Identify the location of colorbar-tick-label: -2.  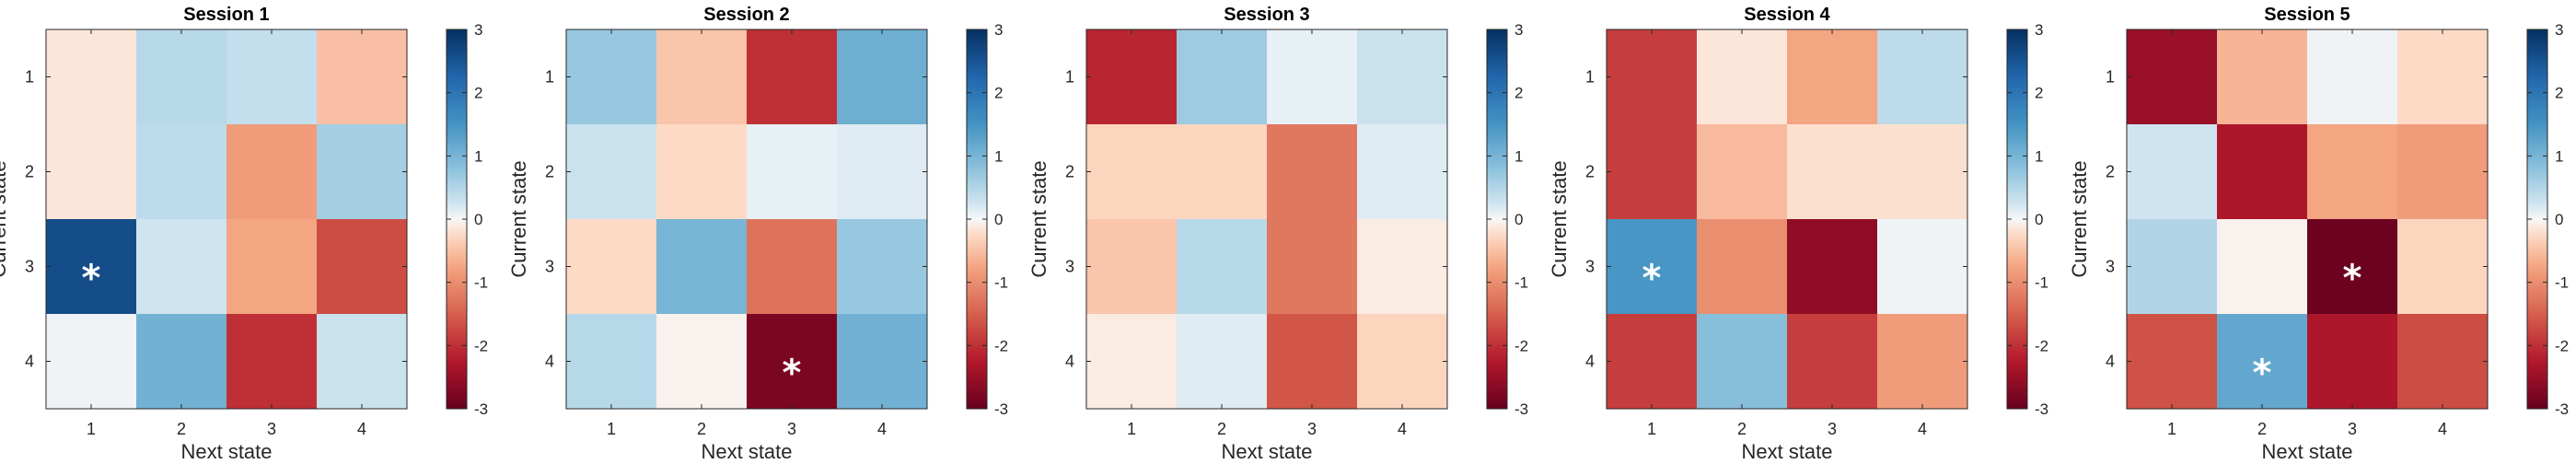
(1521, 345).